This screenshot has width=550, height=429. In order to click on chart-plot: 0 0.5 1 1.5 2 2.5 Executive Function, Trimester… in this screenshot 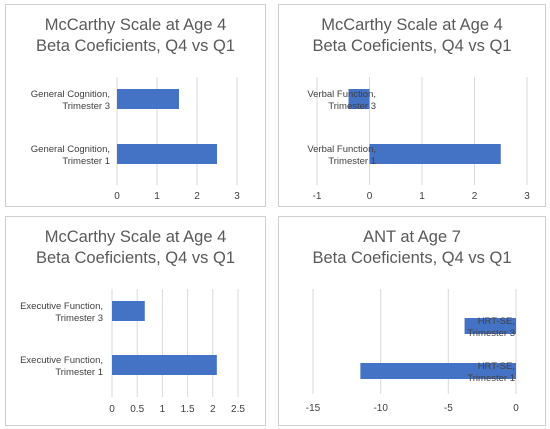, I will do `click(132, 352)`.